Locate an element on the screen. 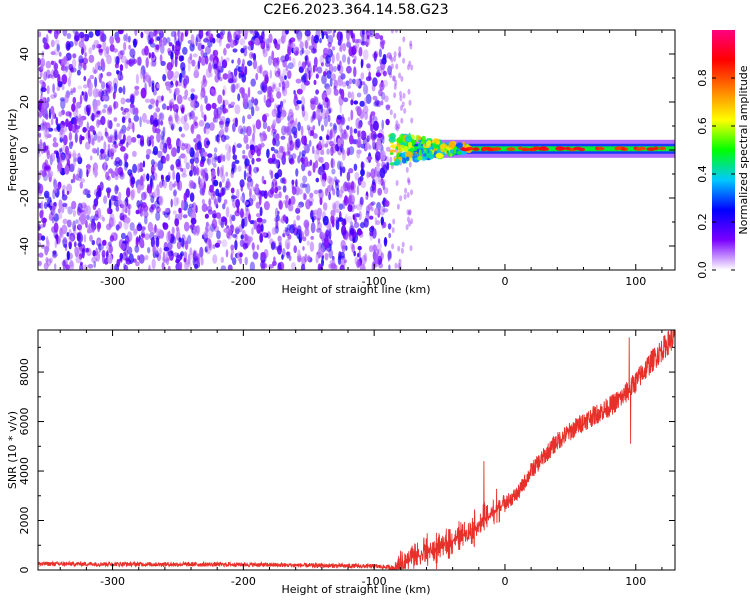  colorbar-tick-label: 0.0 is located at coordinates (702, 270).